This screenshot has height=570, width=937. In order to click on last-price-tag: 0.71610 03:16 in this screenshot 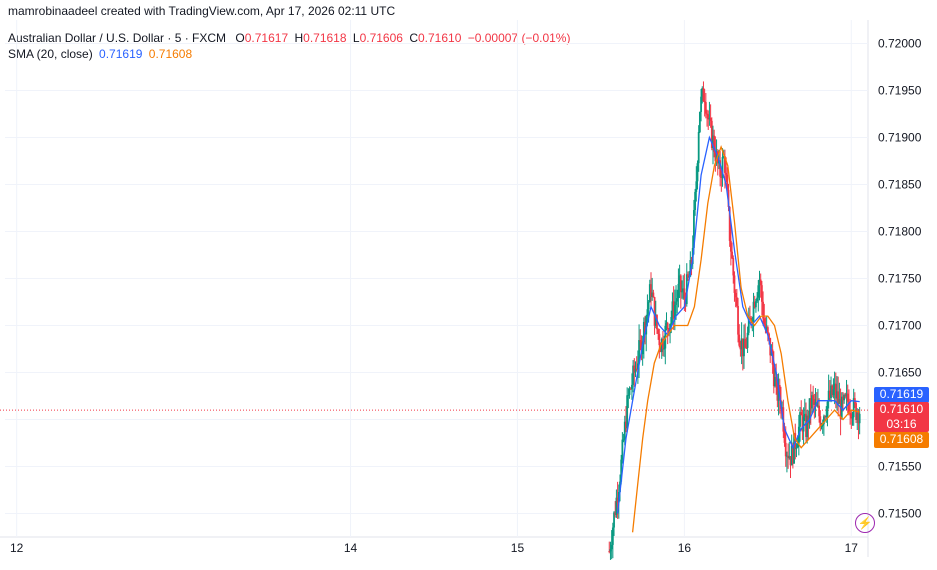, I will do `click(901, 417)`.